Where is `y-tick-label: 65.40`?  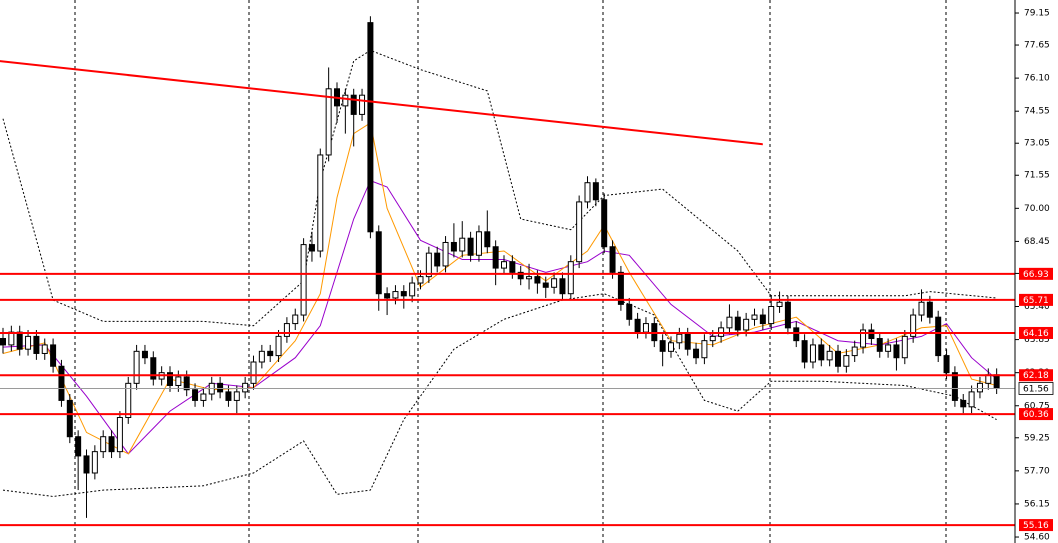
y-tick-label: 65.40 is located at coordinates (1037, 307).